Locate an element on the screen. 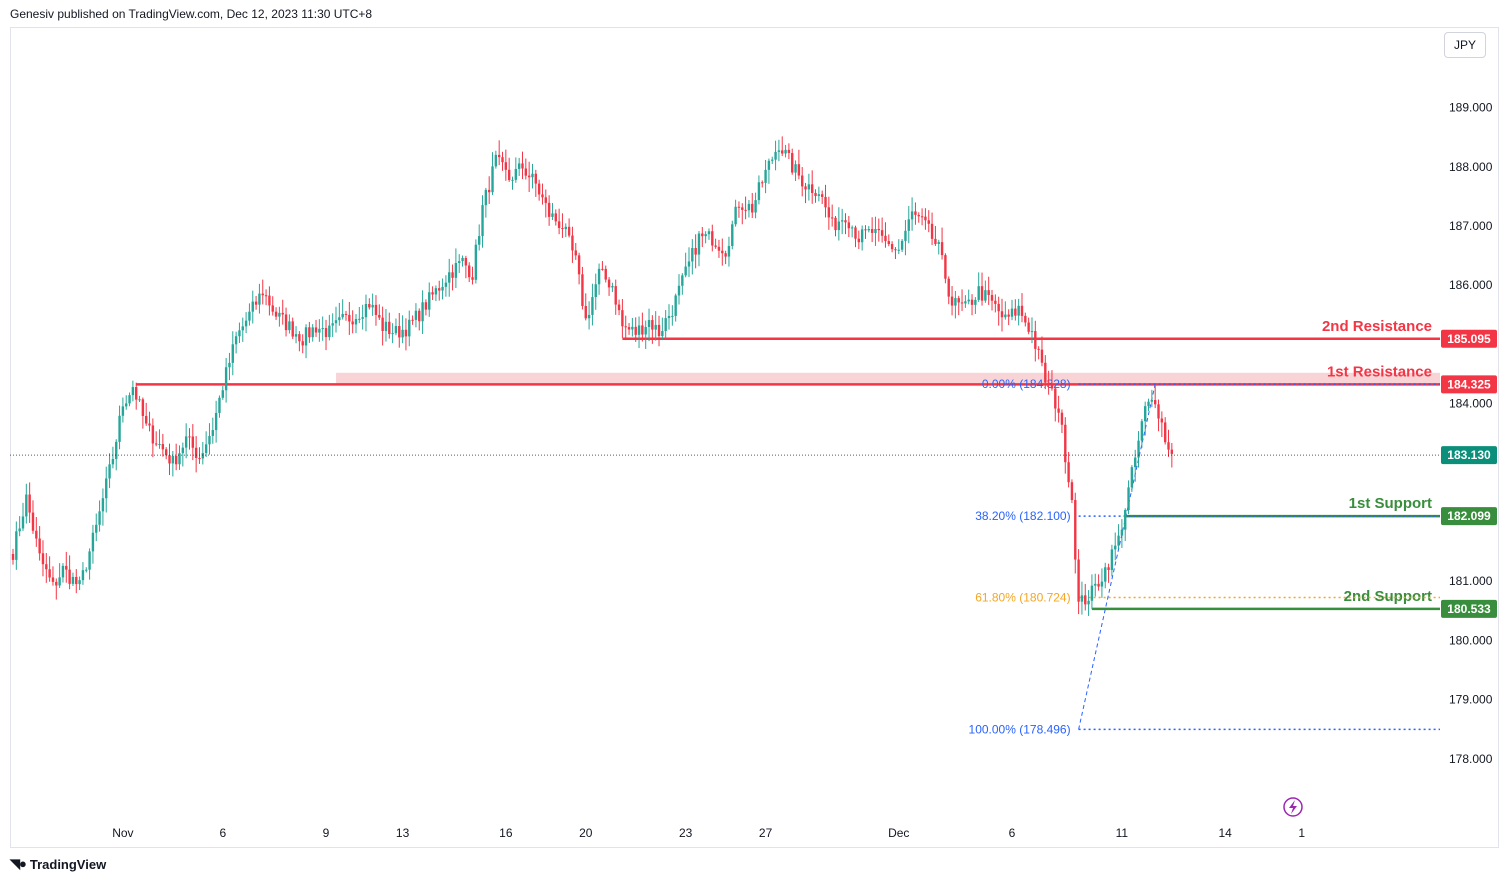 The height and width of the screenshot is (883, 1511). y-tick-label: 179.000 is located at coordinates (1471, 700).